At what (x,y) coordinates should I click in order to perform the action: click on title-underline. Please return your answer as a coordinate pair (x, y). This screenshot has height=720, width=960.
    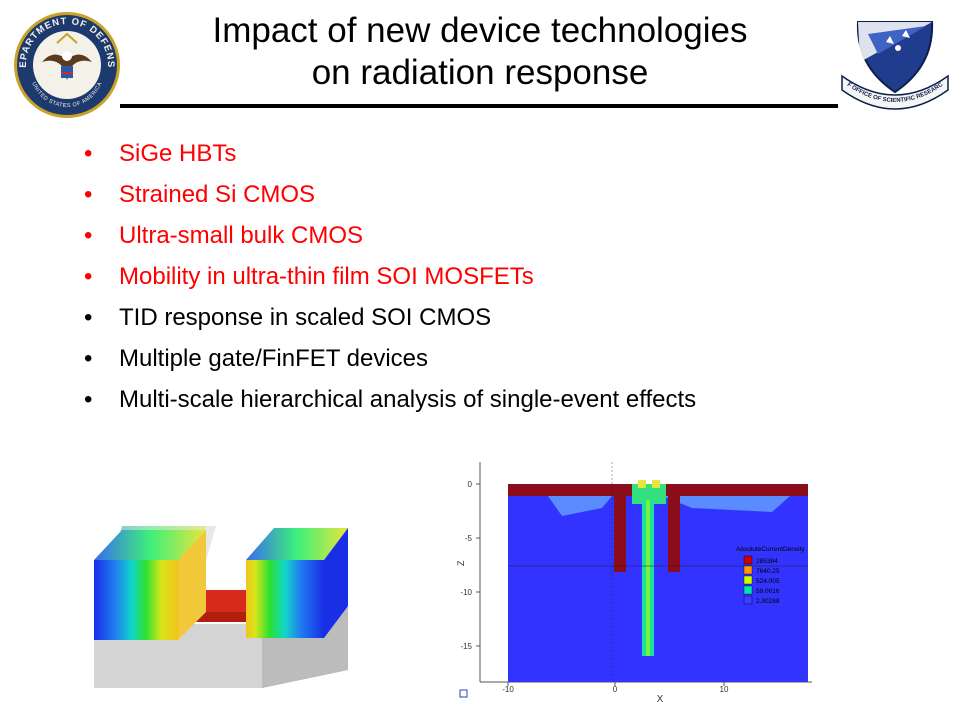
    Looking at the image, I should click on (479, 106).